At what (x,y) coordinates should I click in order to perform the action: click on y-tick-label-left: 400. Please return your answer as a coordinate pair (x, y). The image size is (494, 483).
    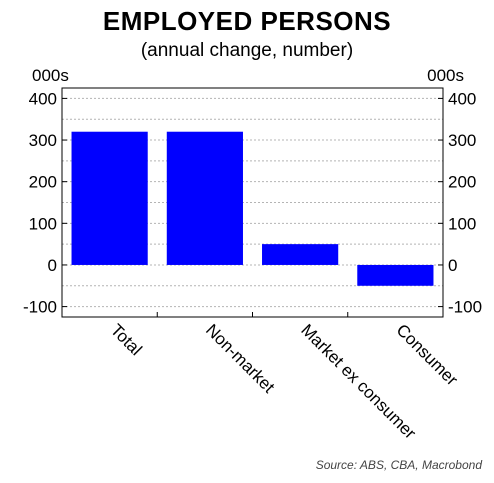
    Looking at the image, I should click on (43, 98).